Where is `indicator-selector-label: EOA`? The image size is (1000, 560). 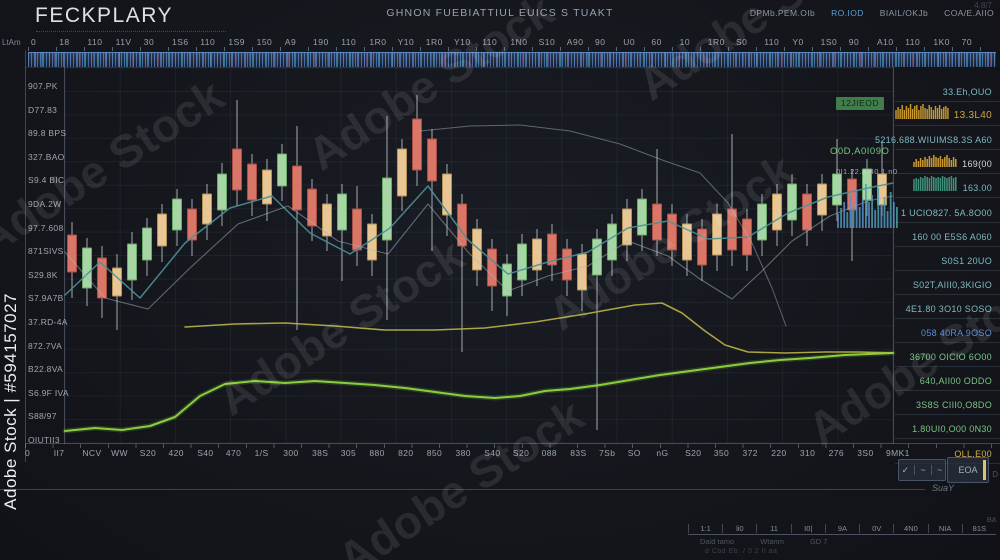 indicator-selector-label: EOA is located at coordinates (968, 470).